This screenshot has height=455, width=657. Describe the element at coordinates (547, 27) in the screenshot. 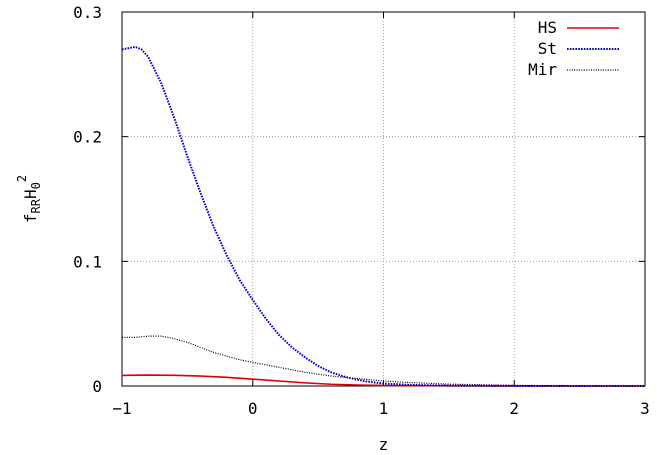

I see `legend-label-hs: HS` at that location.